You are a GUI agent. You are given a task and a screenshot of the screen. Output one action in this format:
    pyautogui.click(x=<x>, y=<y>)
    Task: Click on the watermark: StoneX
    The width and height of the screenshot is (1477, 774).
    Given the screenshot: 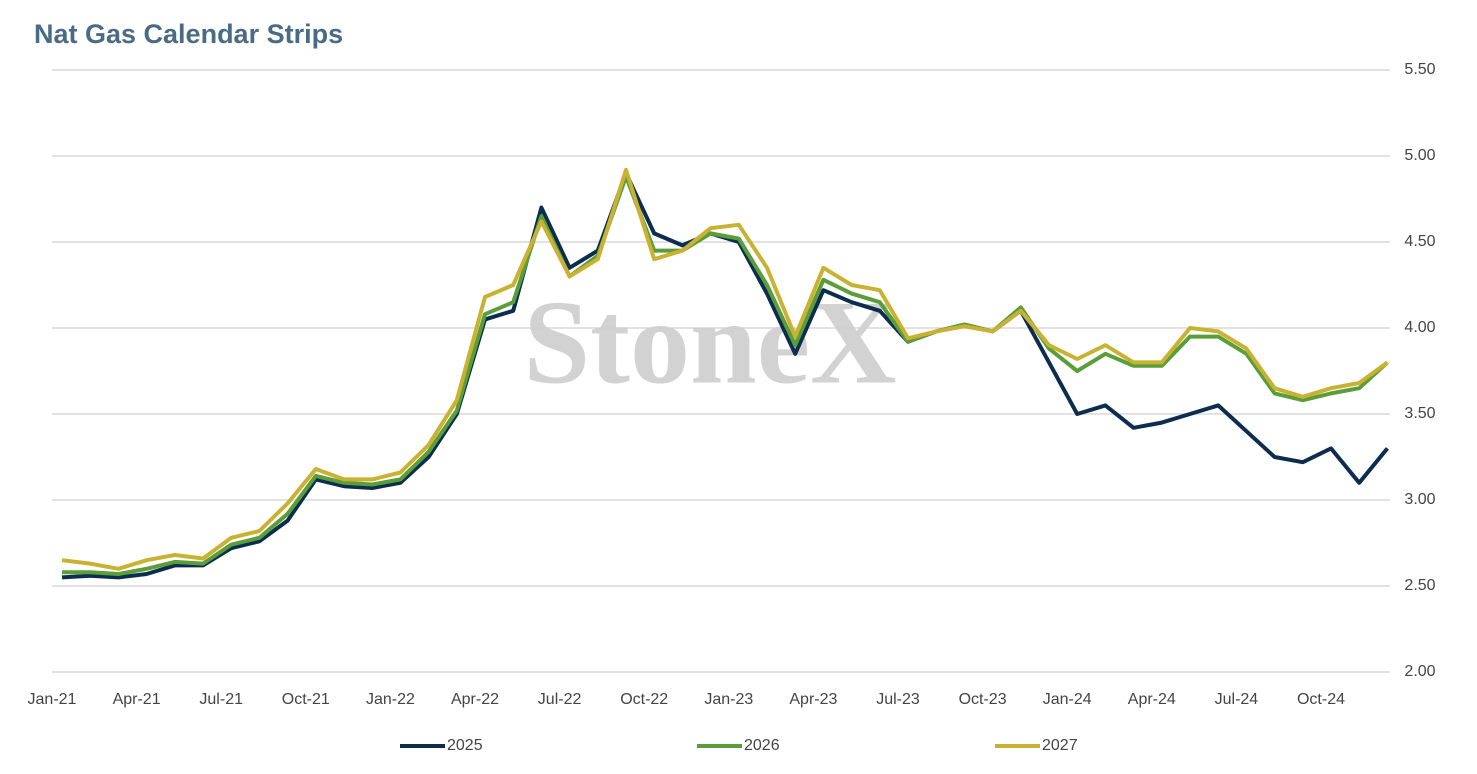 What is the action you would take?
    pyautogui.click(x=709, y=342)
    